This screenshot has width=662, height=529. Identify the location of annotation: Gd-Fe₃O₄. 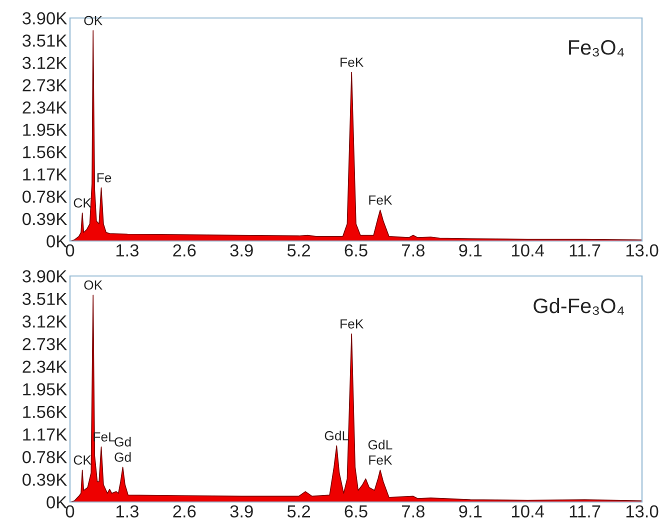
(579, 306).